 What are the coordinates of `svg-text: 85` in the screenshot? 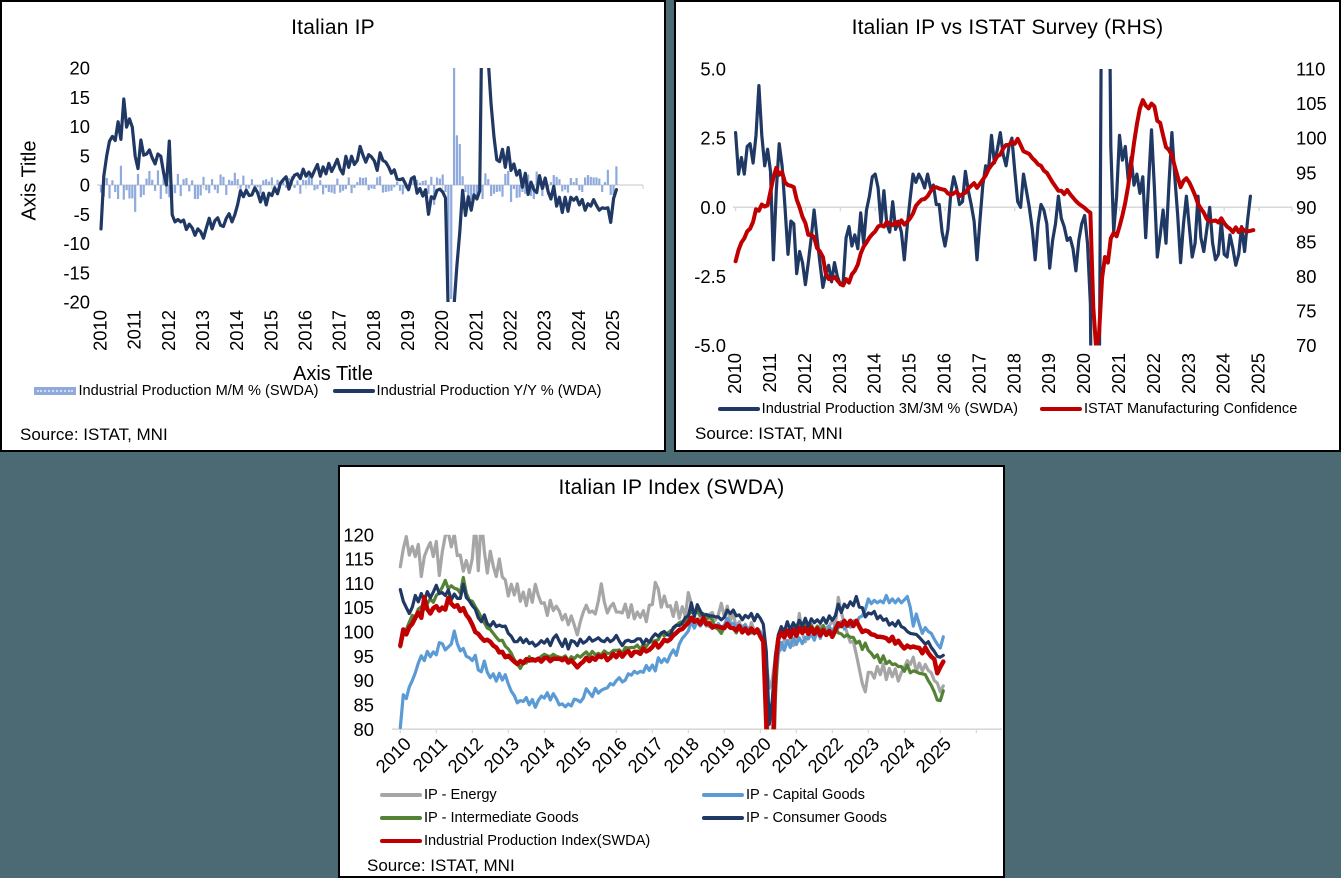 It's located at (364, 704).